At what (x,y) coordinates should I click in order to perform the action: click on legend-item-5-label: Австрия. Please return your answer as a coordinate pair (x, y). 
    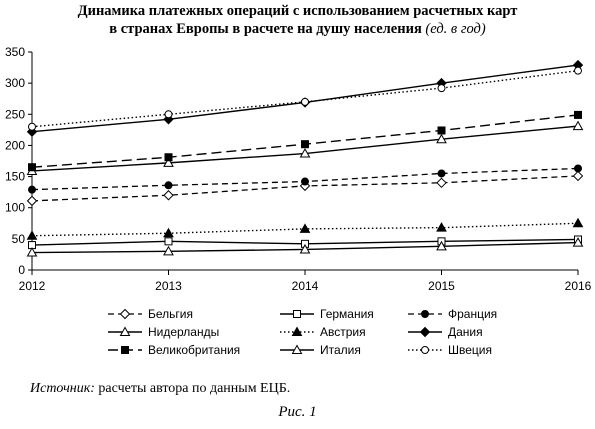
    Looking at the image, I should click on (343, 332).